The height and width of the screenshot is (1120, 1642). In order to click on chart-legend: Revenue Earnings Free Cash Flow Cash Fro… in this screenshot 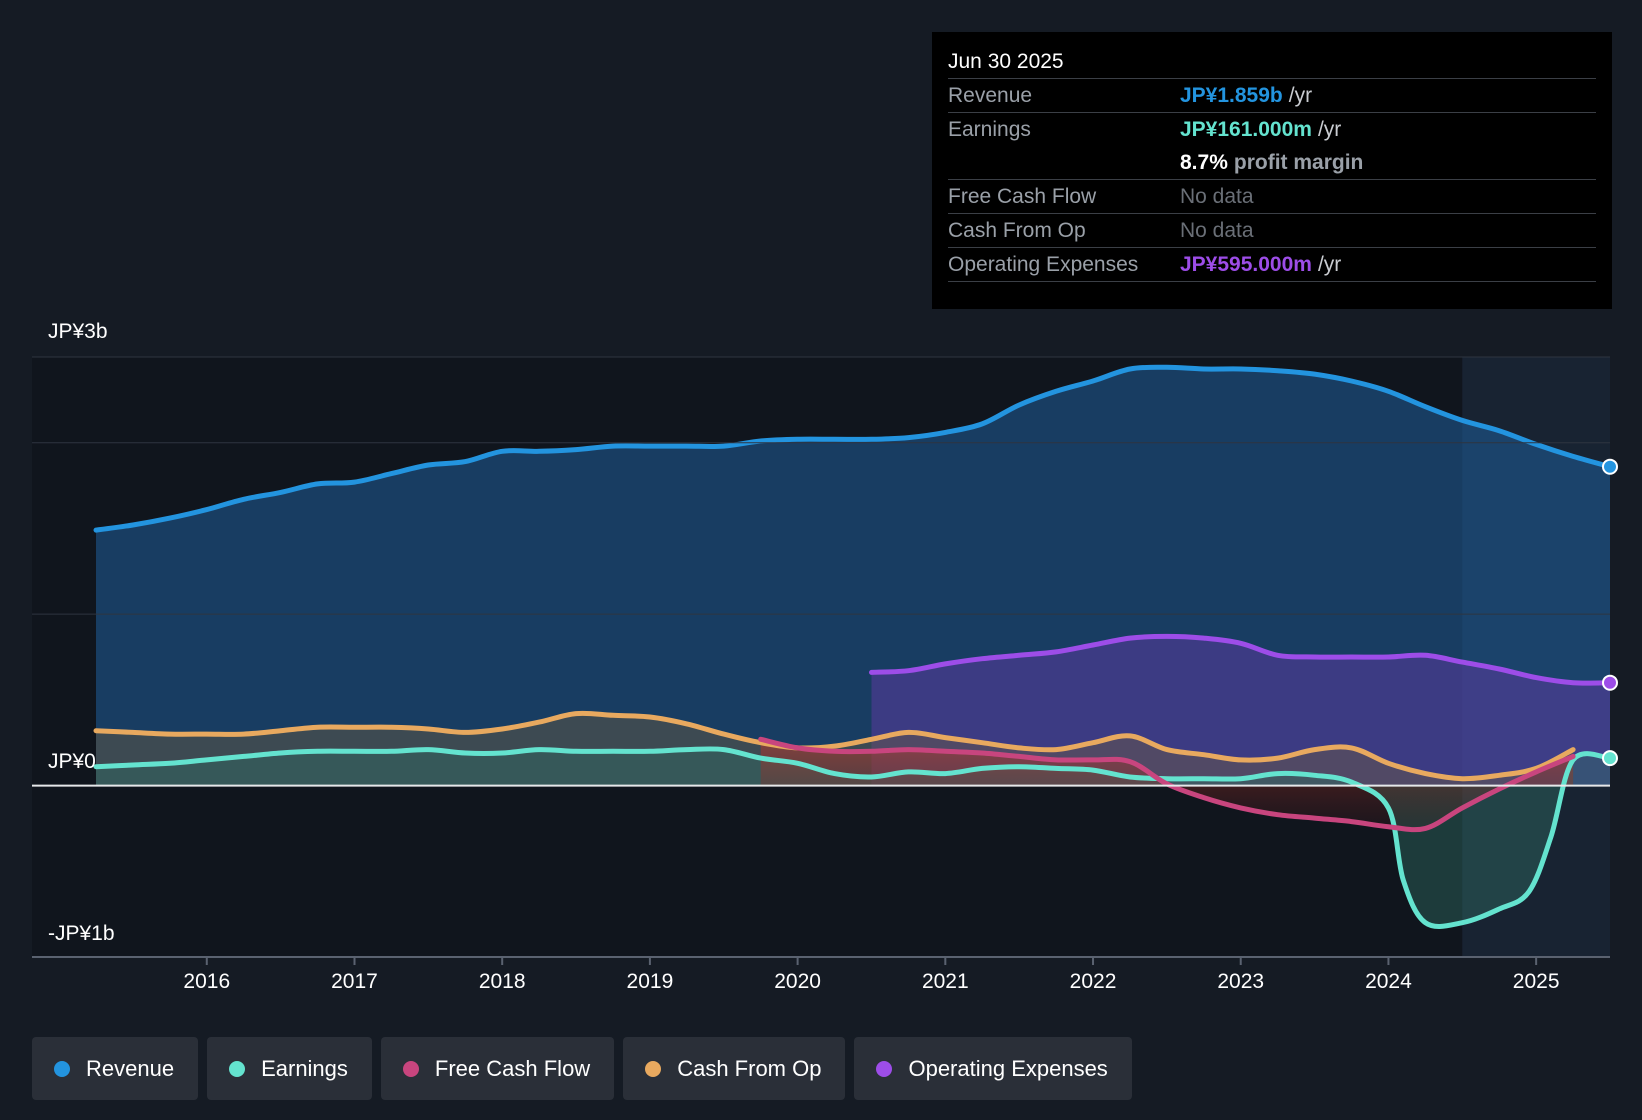, I will do `click(582, 1068)`.